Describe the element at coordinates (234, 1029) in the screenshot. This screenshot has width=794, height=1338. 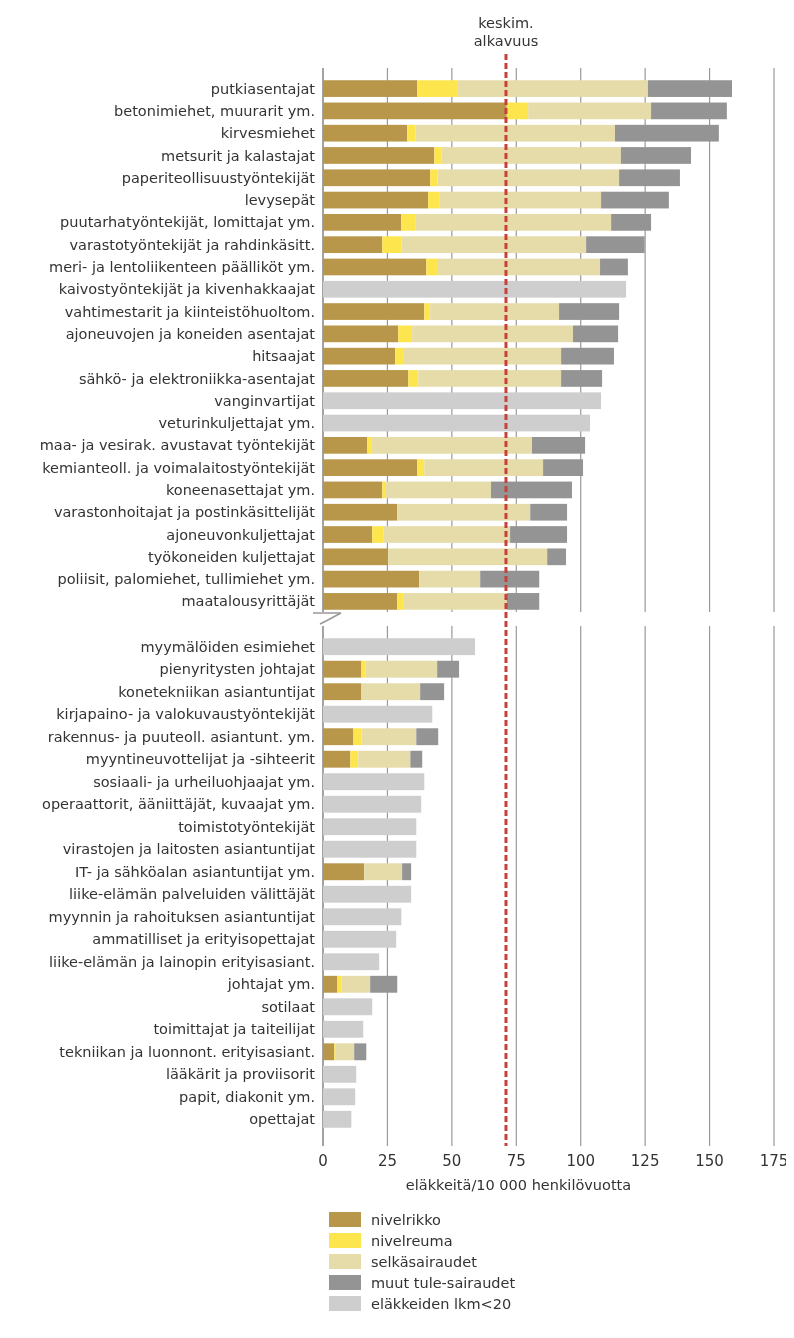
I see `y-tick-label: toimittajat ja taiteilijat` at that location.